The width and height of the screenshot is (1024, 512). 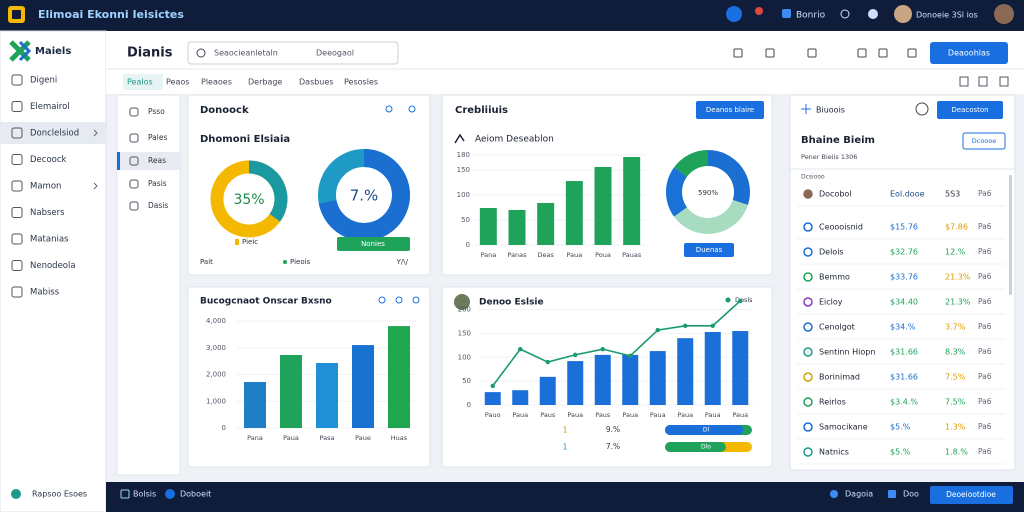 What do you see at coordinates (517, 255) in the screenshot?
I see `x-tick-label: Panas` at bounding box center [517, 255].